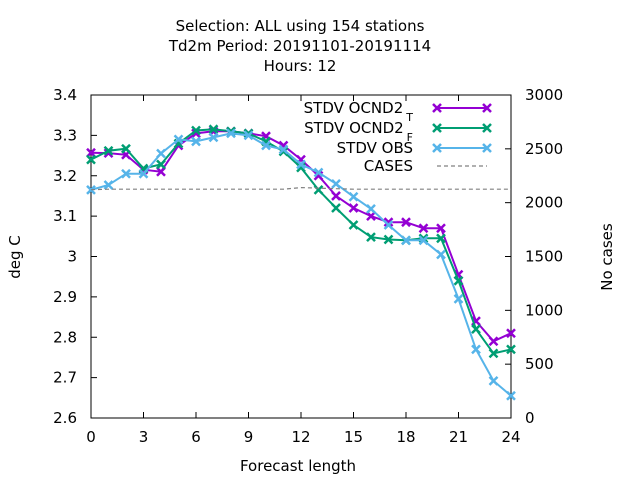 This screenshot has width=640, height=480. What do you see at coordinates (388, 166) in the screenshot?
I see `legend-label: CASES` at bounding box center [388, 166].